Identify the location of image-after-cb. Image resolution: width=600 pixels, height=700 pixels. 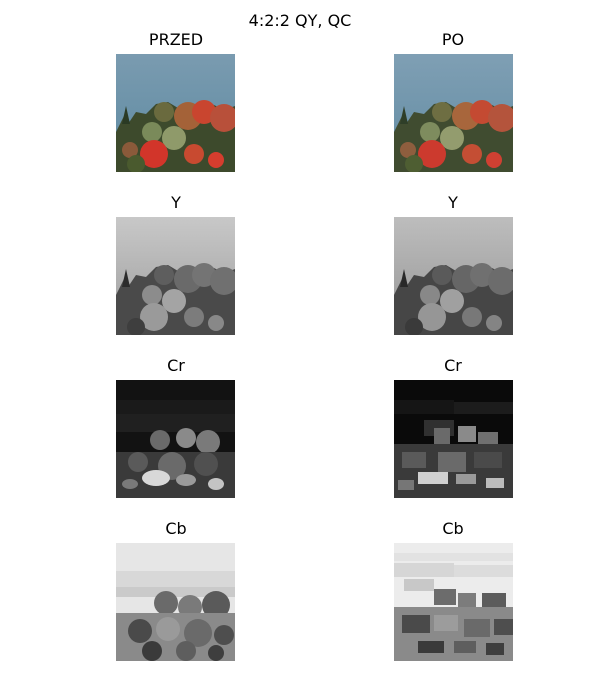
(453, 602).